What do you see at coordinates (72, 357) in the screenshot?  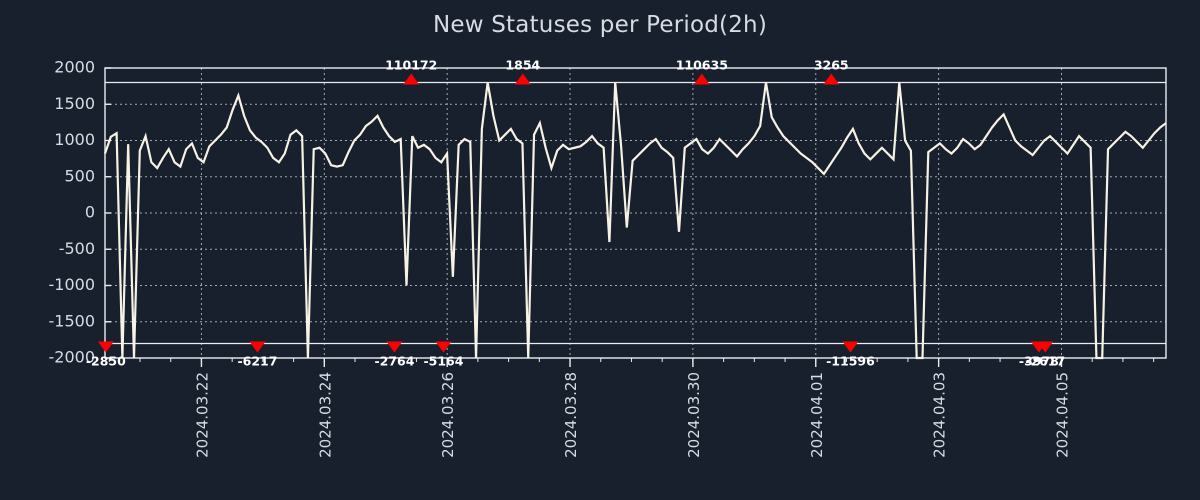 I see `y-axis-tick-label: -2000` at bounding box center [72, 357].